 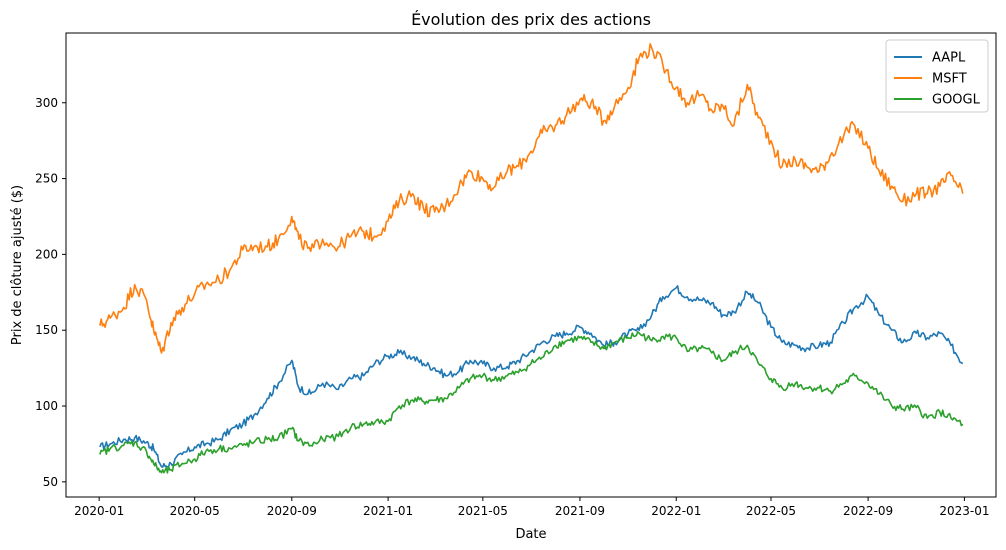 I want to click on y-tick-label: 250, so click(x=46, y=179).